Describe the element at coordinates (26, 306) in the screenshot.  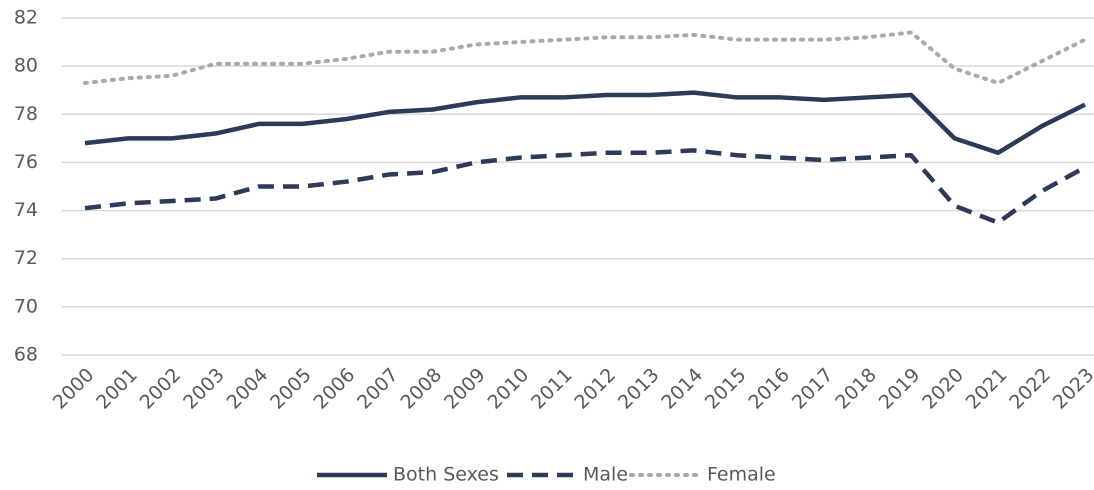
I see `y-tick-label: 70` at that location.